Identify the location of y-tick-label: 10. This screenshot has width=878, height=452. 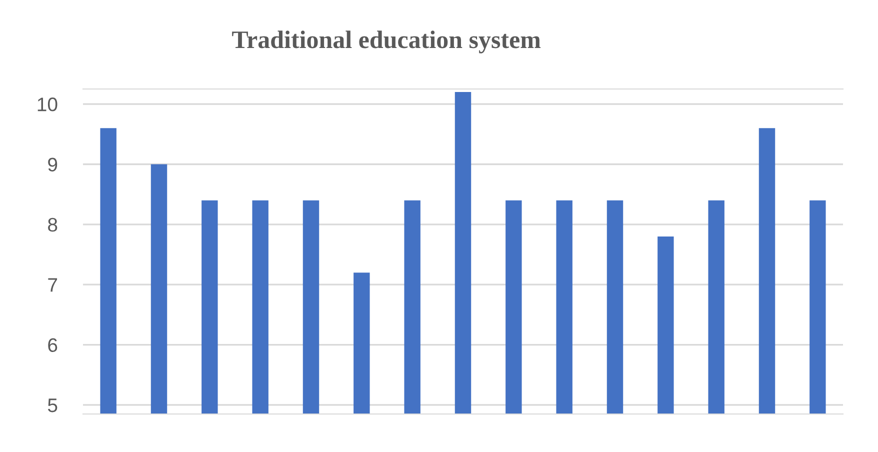
(48, 105).